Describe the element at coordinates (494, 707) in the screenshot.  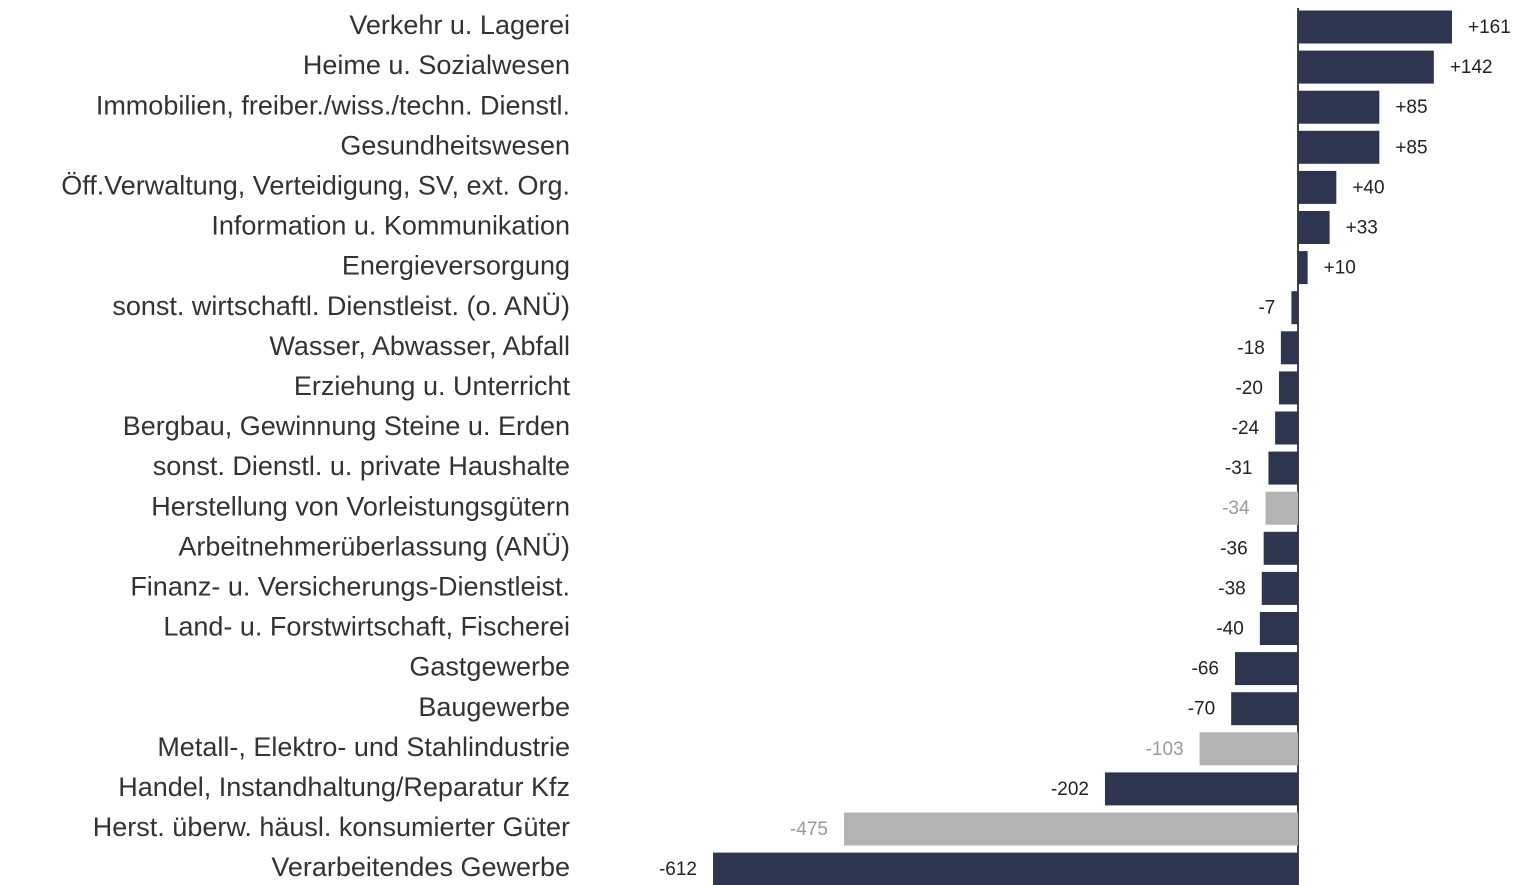
I see `category-label: Baugewerbe` at that location.